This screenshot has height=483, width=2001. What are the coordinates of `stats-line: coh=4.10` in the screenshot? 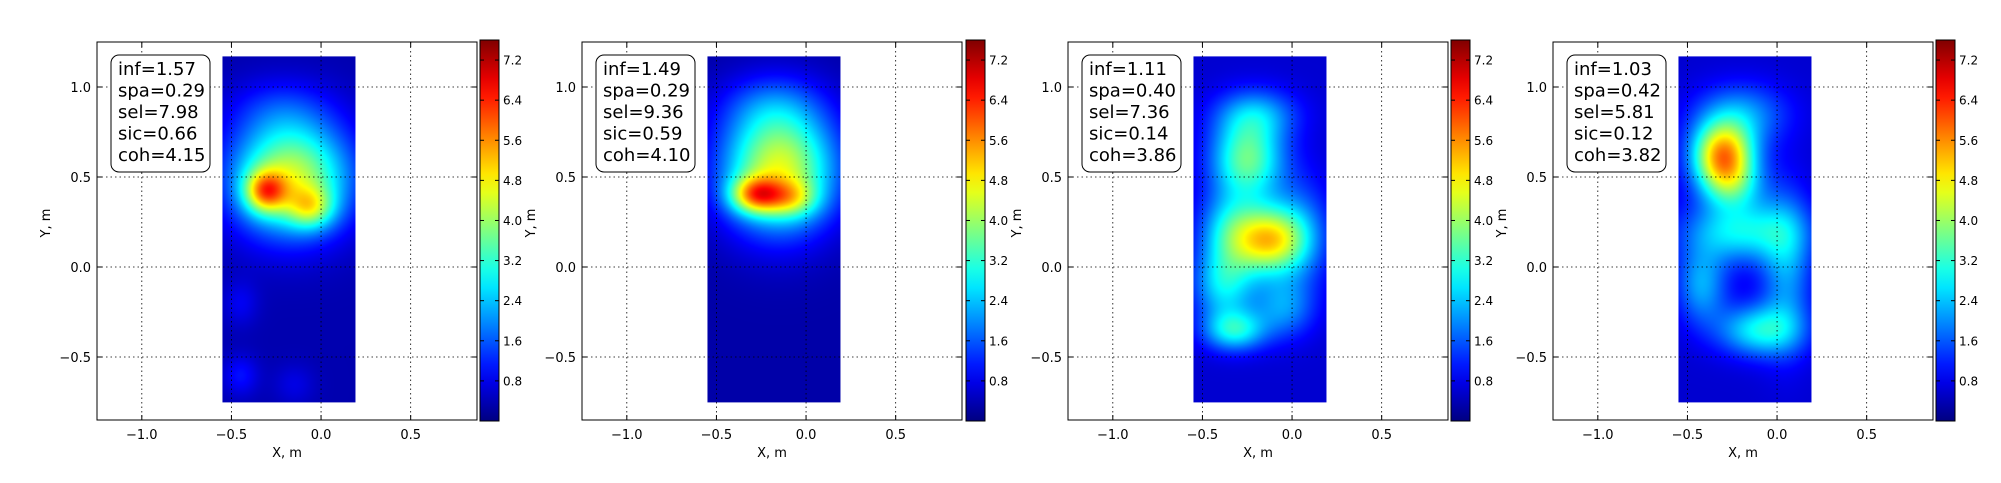 It's located at (646, 155).